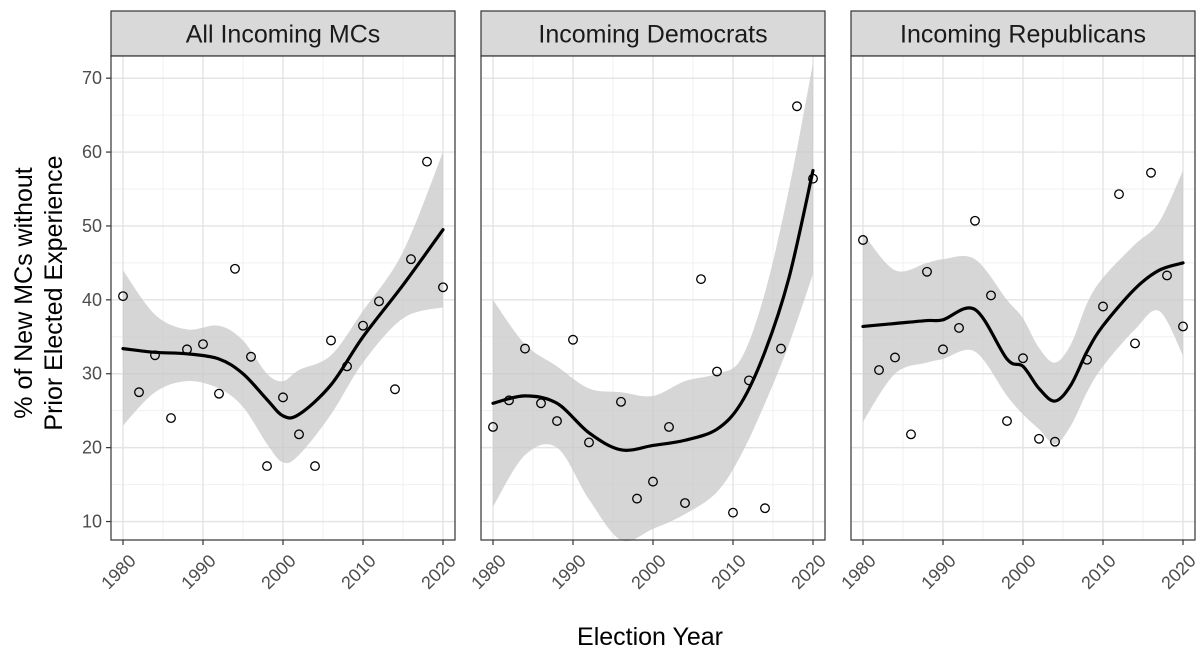 The image size is (1200, 665). I want to click on y-axis-title-line2: Prior Elected Experience, so click(54, 292).